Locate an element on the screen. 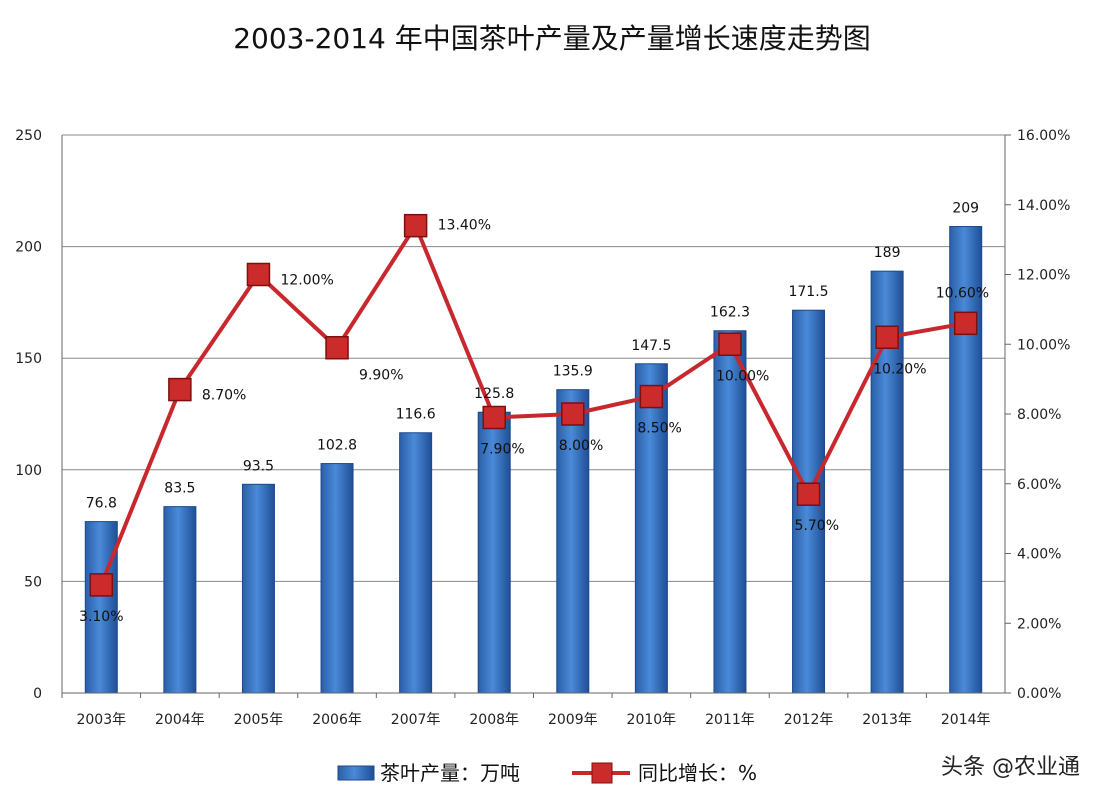  x-tick-label: 2005年 is located at coordinates (259, 720).